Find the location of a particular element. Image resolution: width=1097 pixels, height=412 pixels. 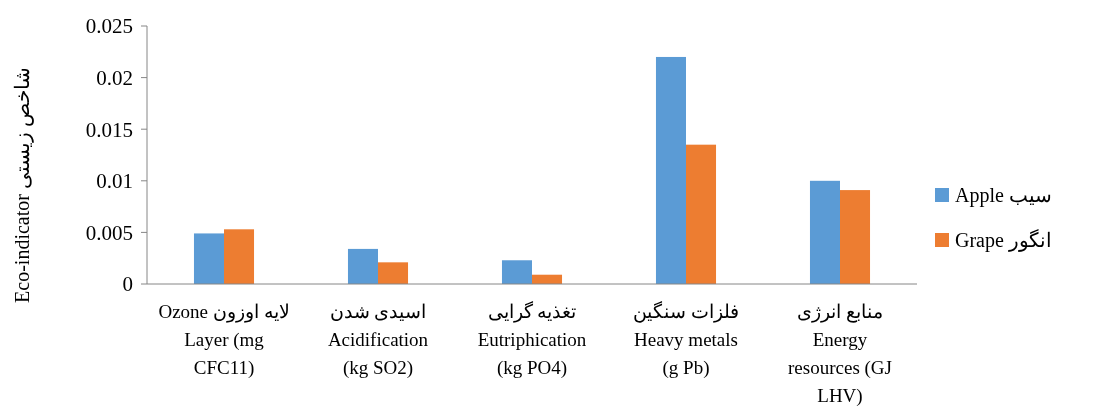

y-tick-label: 0.005 is located at coordinates (109, 232).